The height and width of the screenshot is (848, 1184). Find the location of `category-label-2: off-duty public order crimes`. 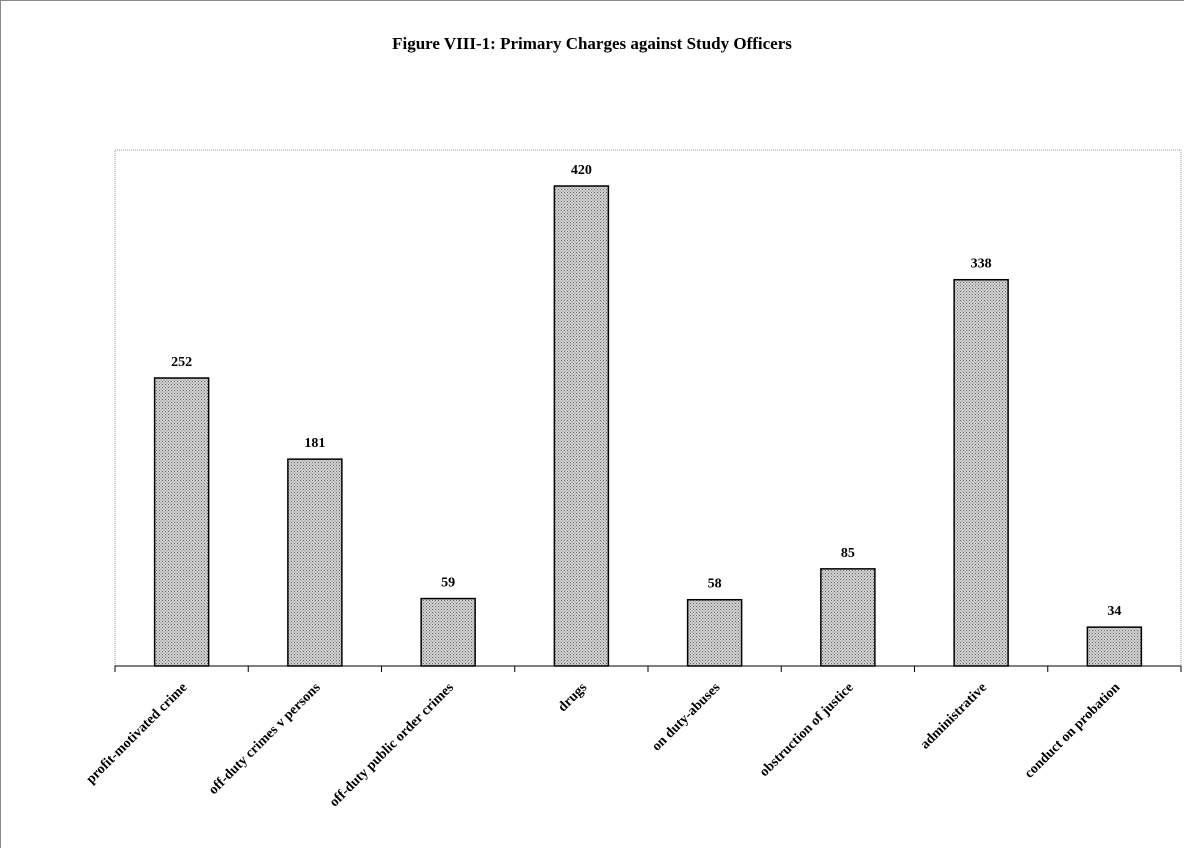

category-label-2: off-duty public order crimes is located at coordinates (392, 745).